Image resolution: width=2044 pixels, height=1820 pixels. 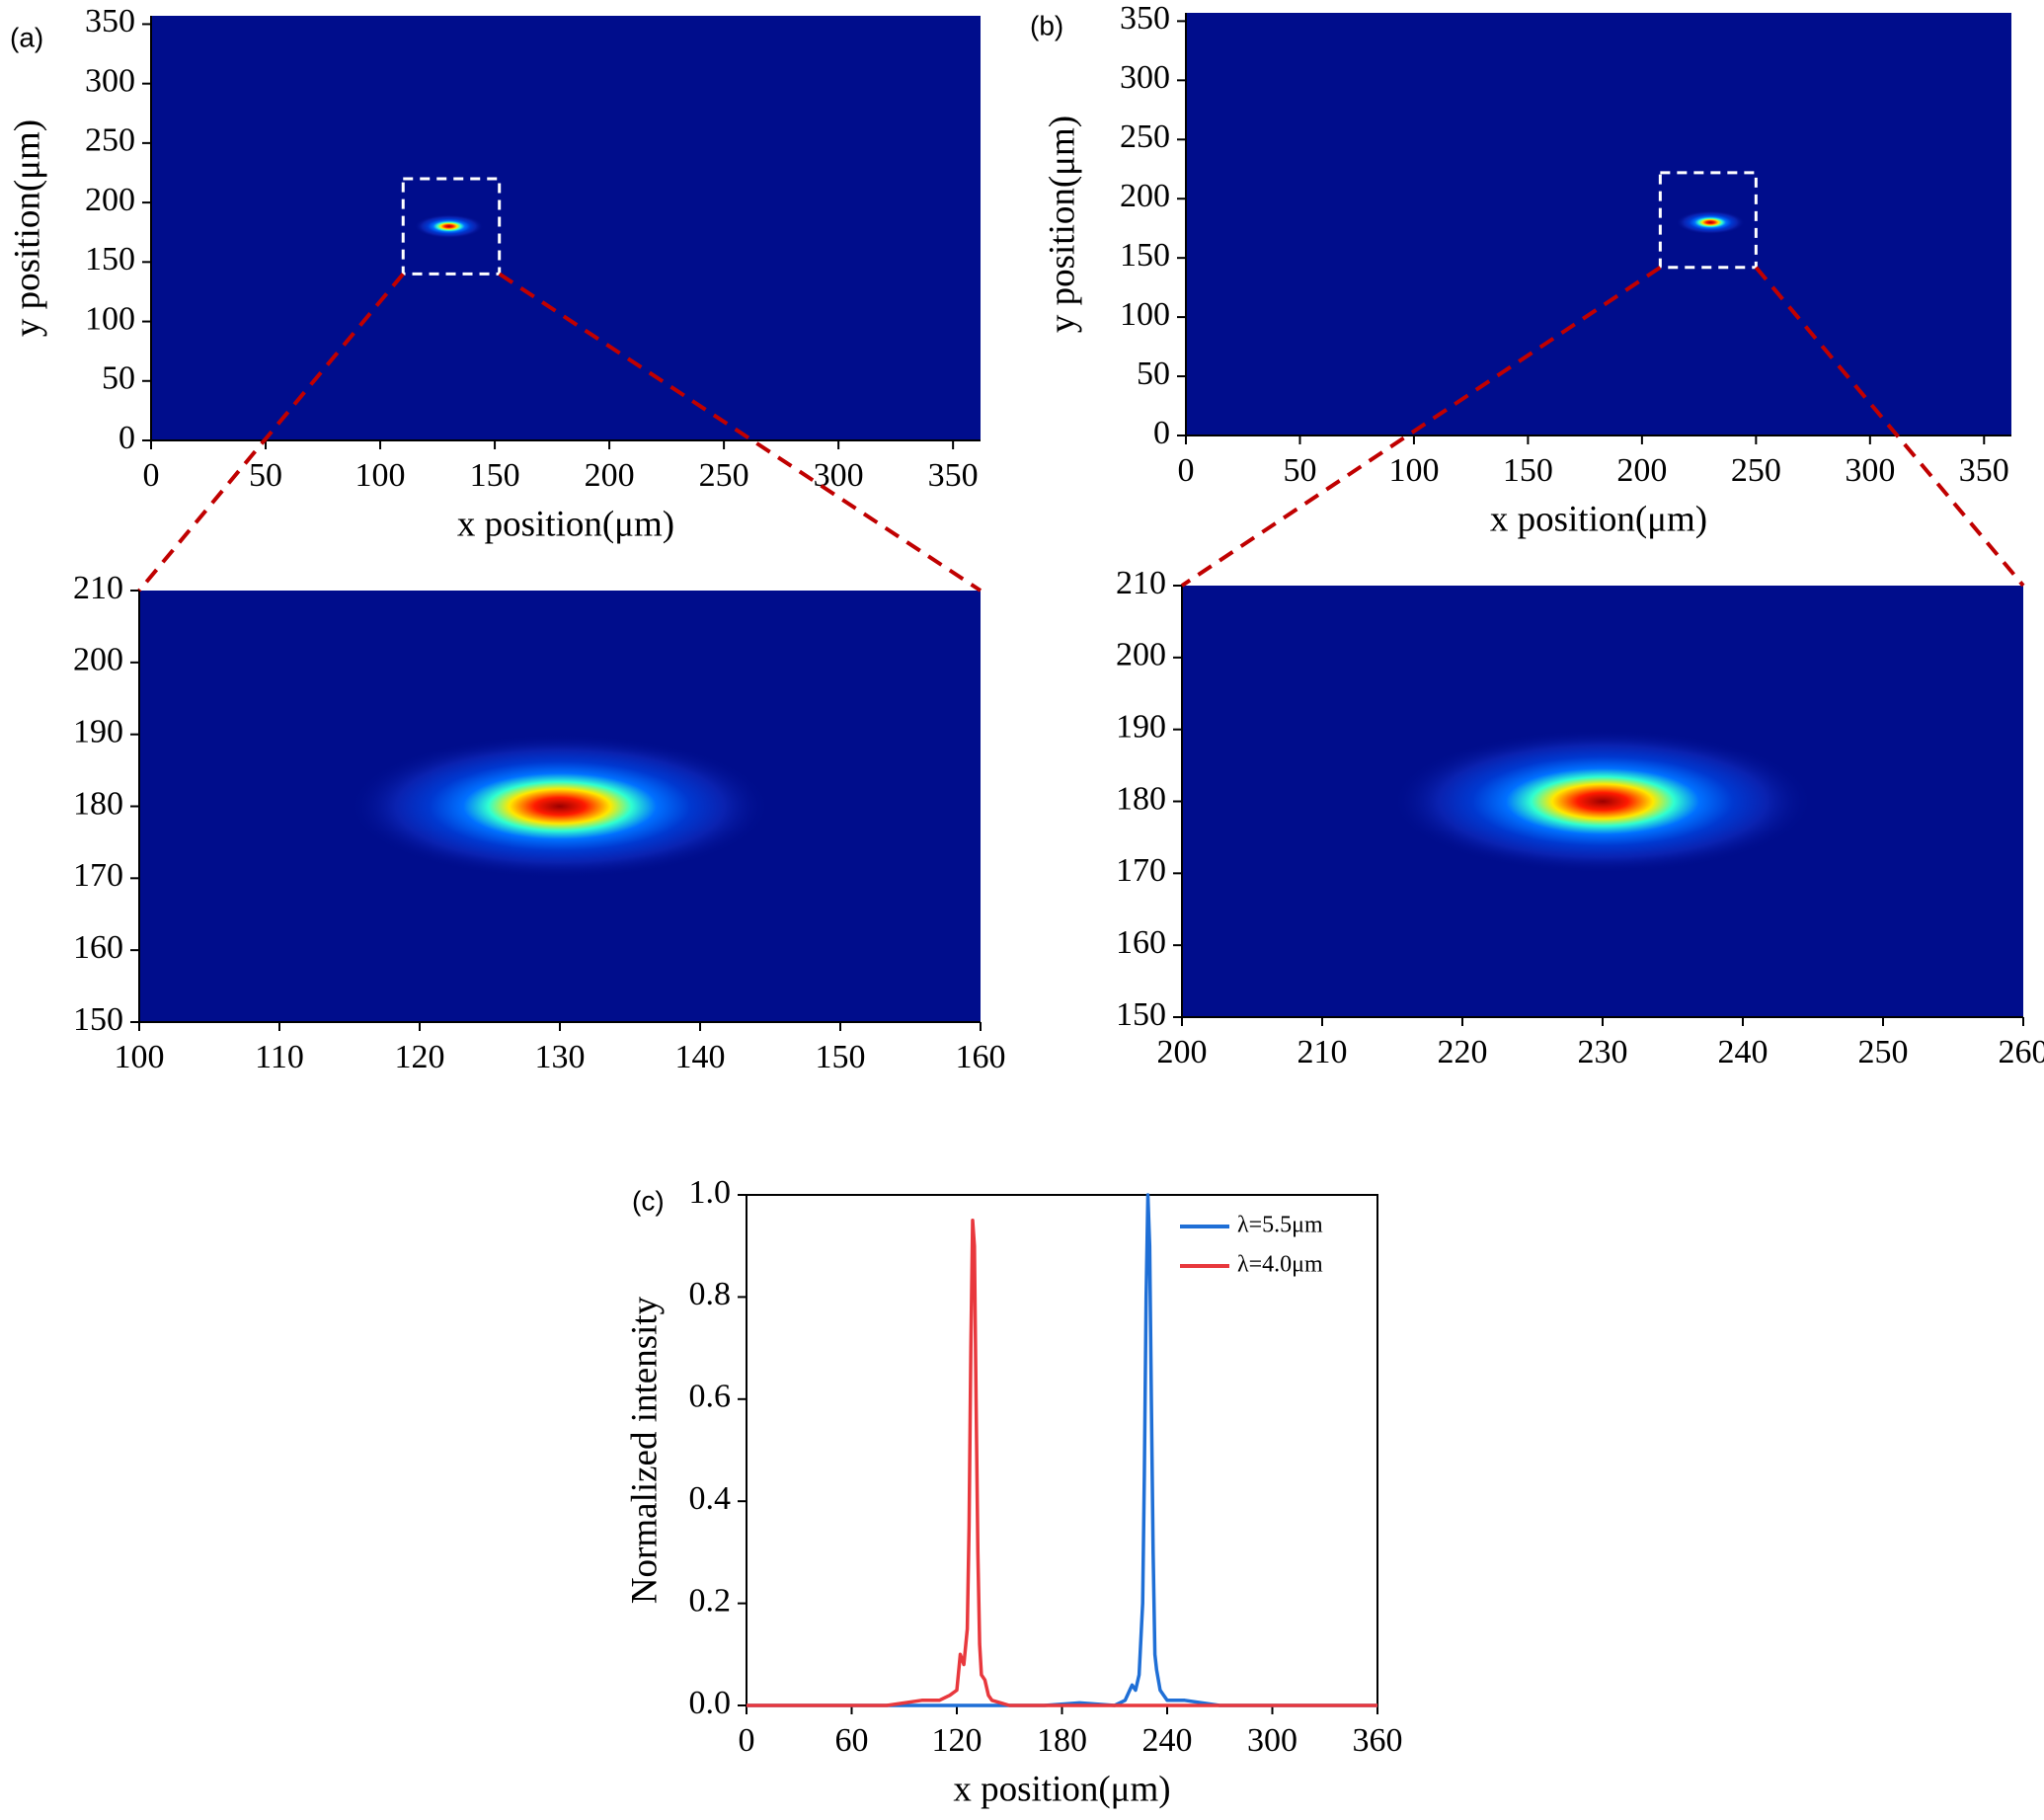 What do you see at coordinates (1463, 1052) in the screenshot?
I see `x-tick-label: 220` at bounding box center [1463, 1052].